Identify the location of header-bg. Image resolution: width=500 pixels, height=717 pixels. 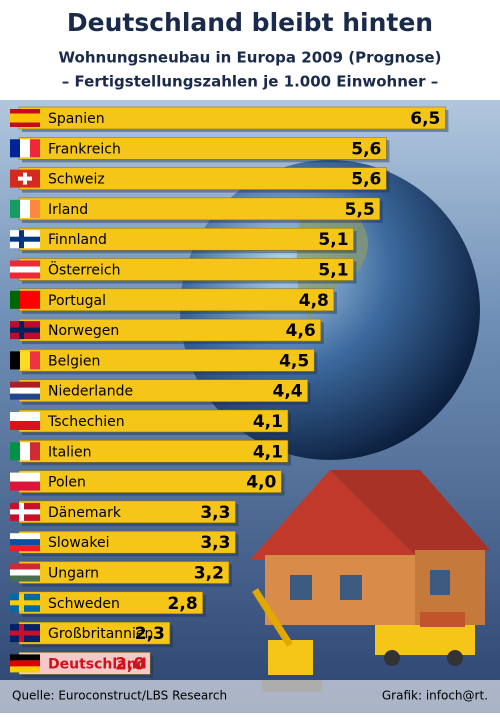
(250, 50).